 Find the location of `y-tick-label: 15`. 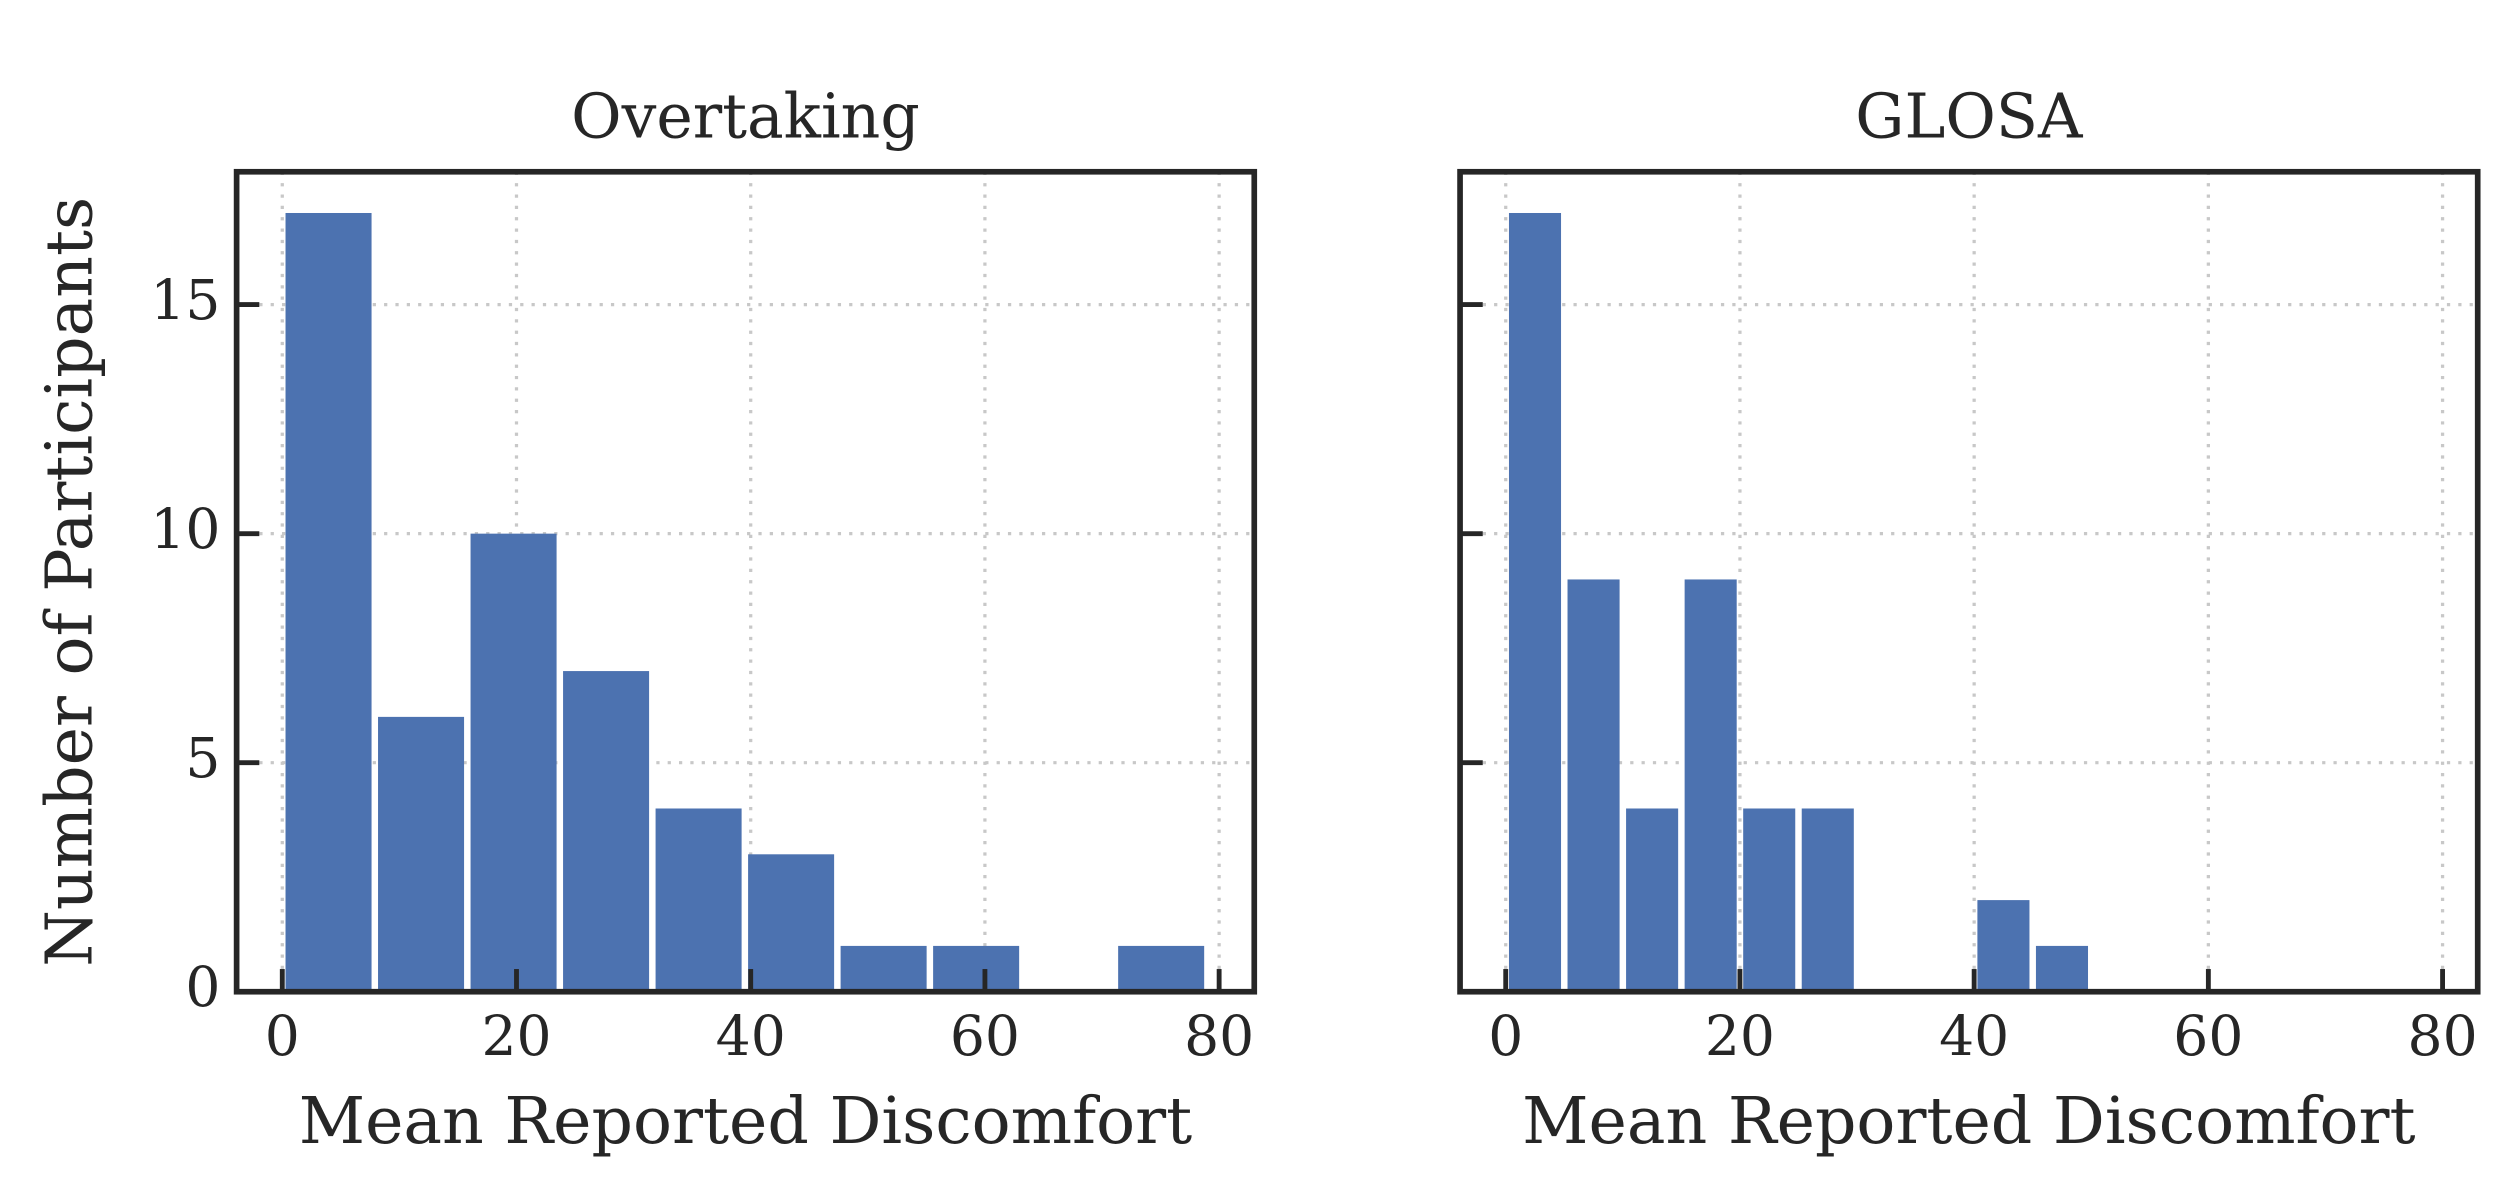

y-tick-label: 15 is located at coordinates (185, 300).